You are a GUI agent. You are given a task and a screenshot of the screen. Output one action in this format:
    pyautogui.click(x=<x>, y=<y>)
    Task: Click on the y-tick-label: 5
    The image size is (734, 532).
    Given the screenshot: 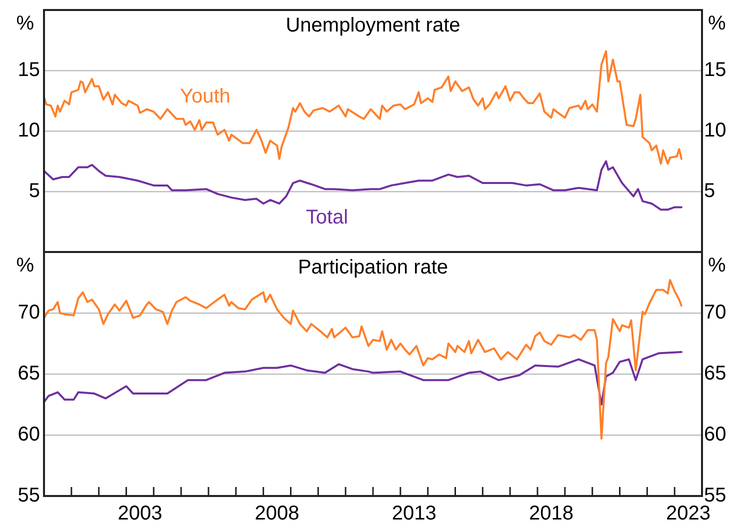 What is the action you would take?
    pyautogui.click(x=34, y=191)
    